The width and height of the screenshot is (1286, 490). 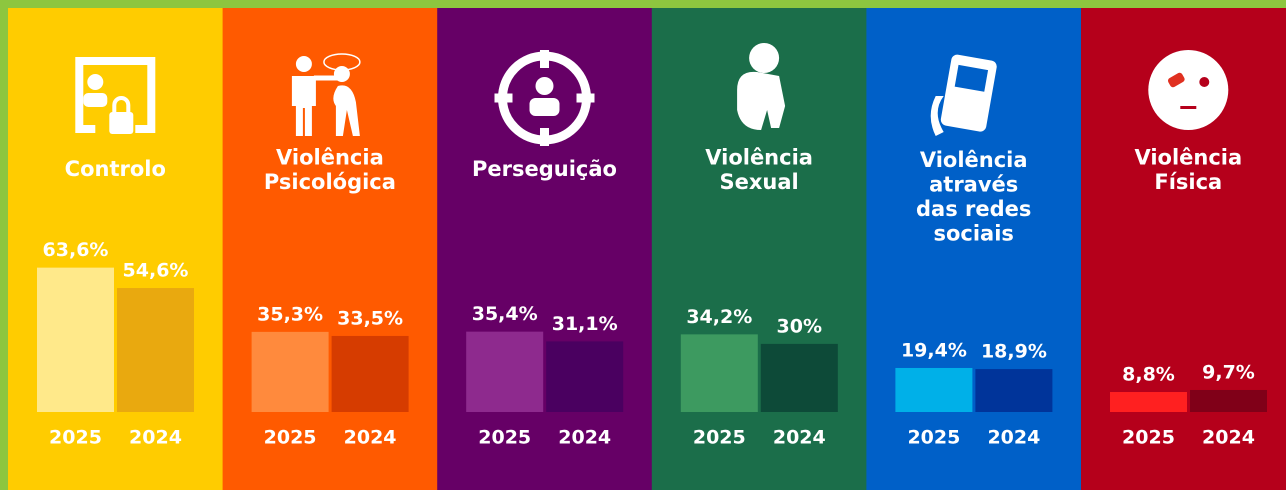 I want to click on value-label: 35,4%, so click(x=505, y=314).